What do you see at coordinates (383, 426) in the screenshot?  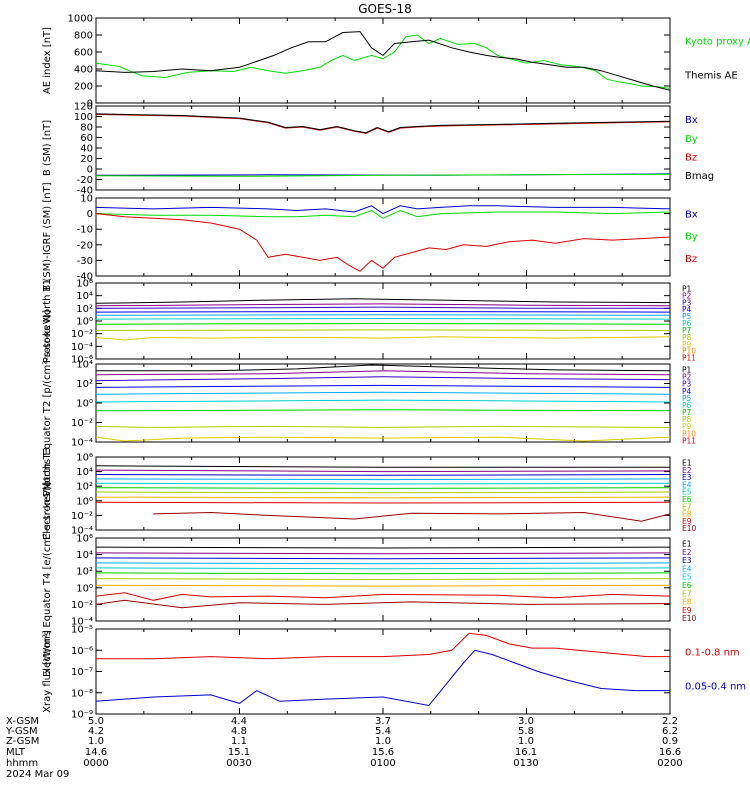 I see `series-line-p8` at bounding box center [383, 426].